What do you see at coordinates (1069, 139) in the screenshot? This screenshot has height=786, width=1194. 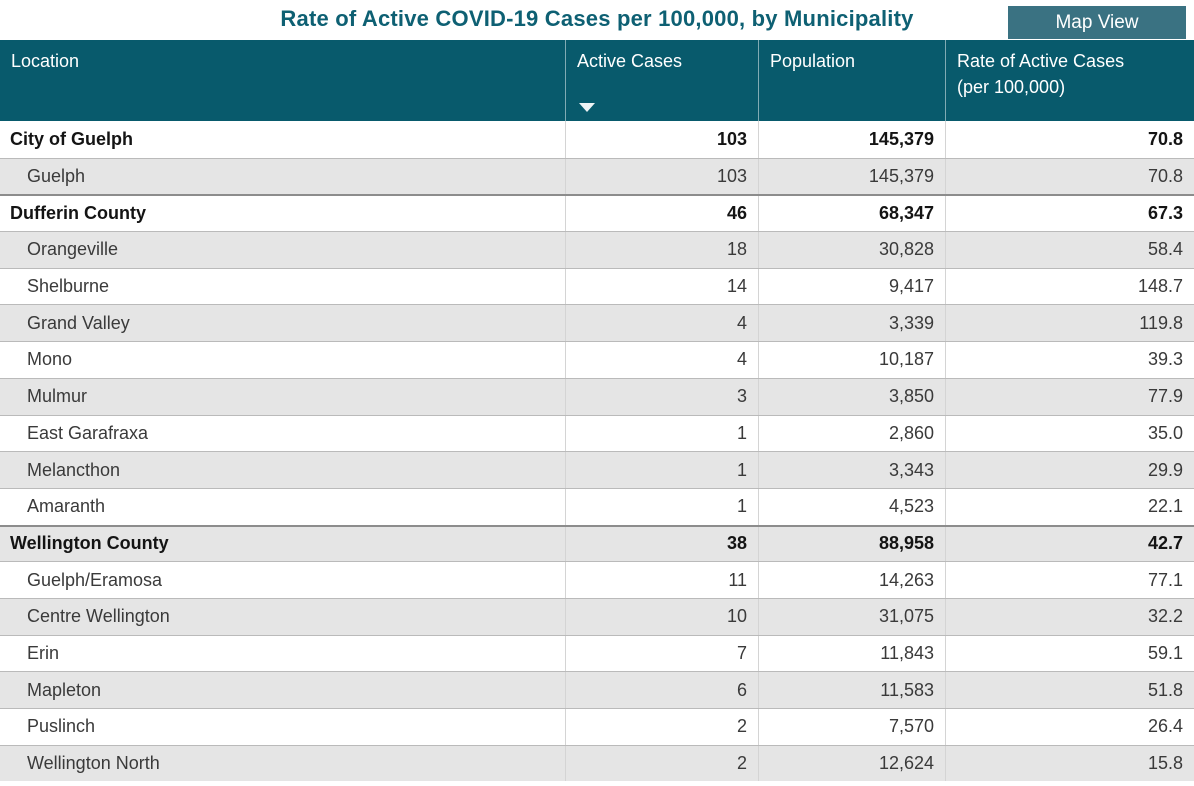 I see `rate-cell: 70.8` at bounding box center [1069, 139].